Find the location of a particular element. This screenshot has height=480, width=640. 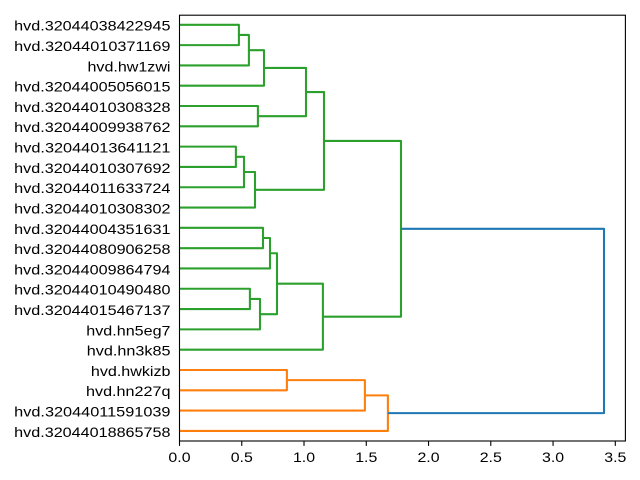

svg-text: hvd.32044010308328 is located at coordinates (92, 107).